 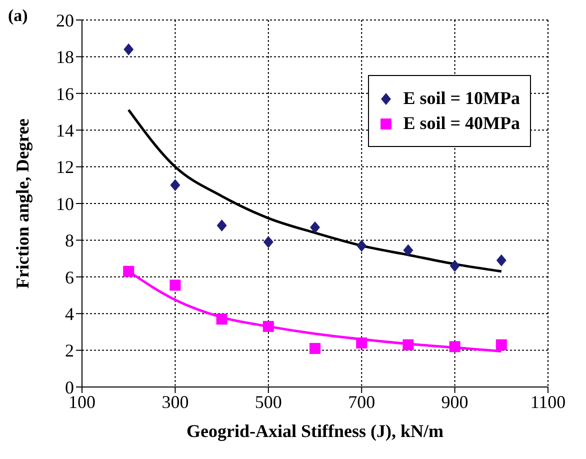 What do you see at coordinates (65, 20) in the screenshot?
I see `y-tick-label: 20` at bounding box center [65, 20].